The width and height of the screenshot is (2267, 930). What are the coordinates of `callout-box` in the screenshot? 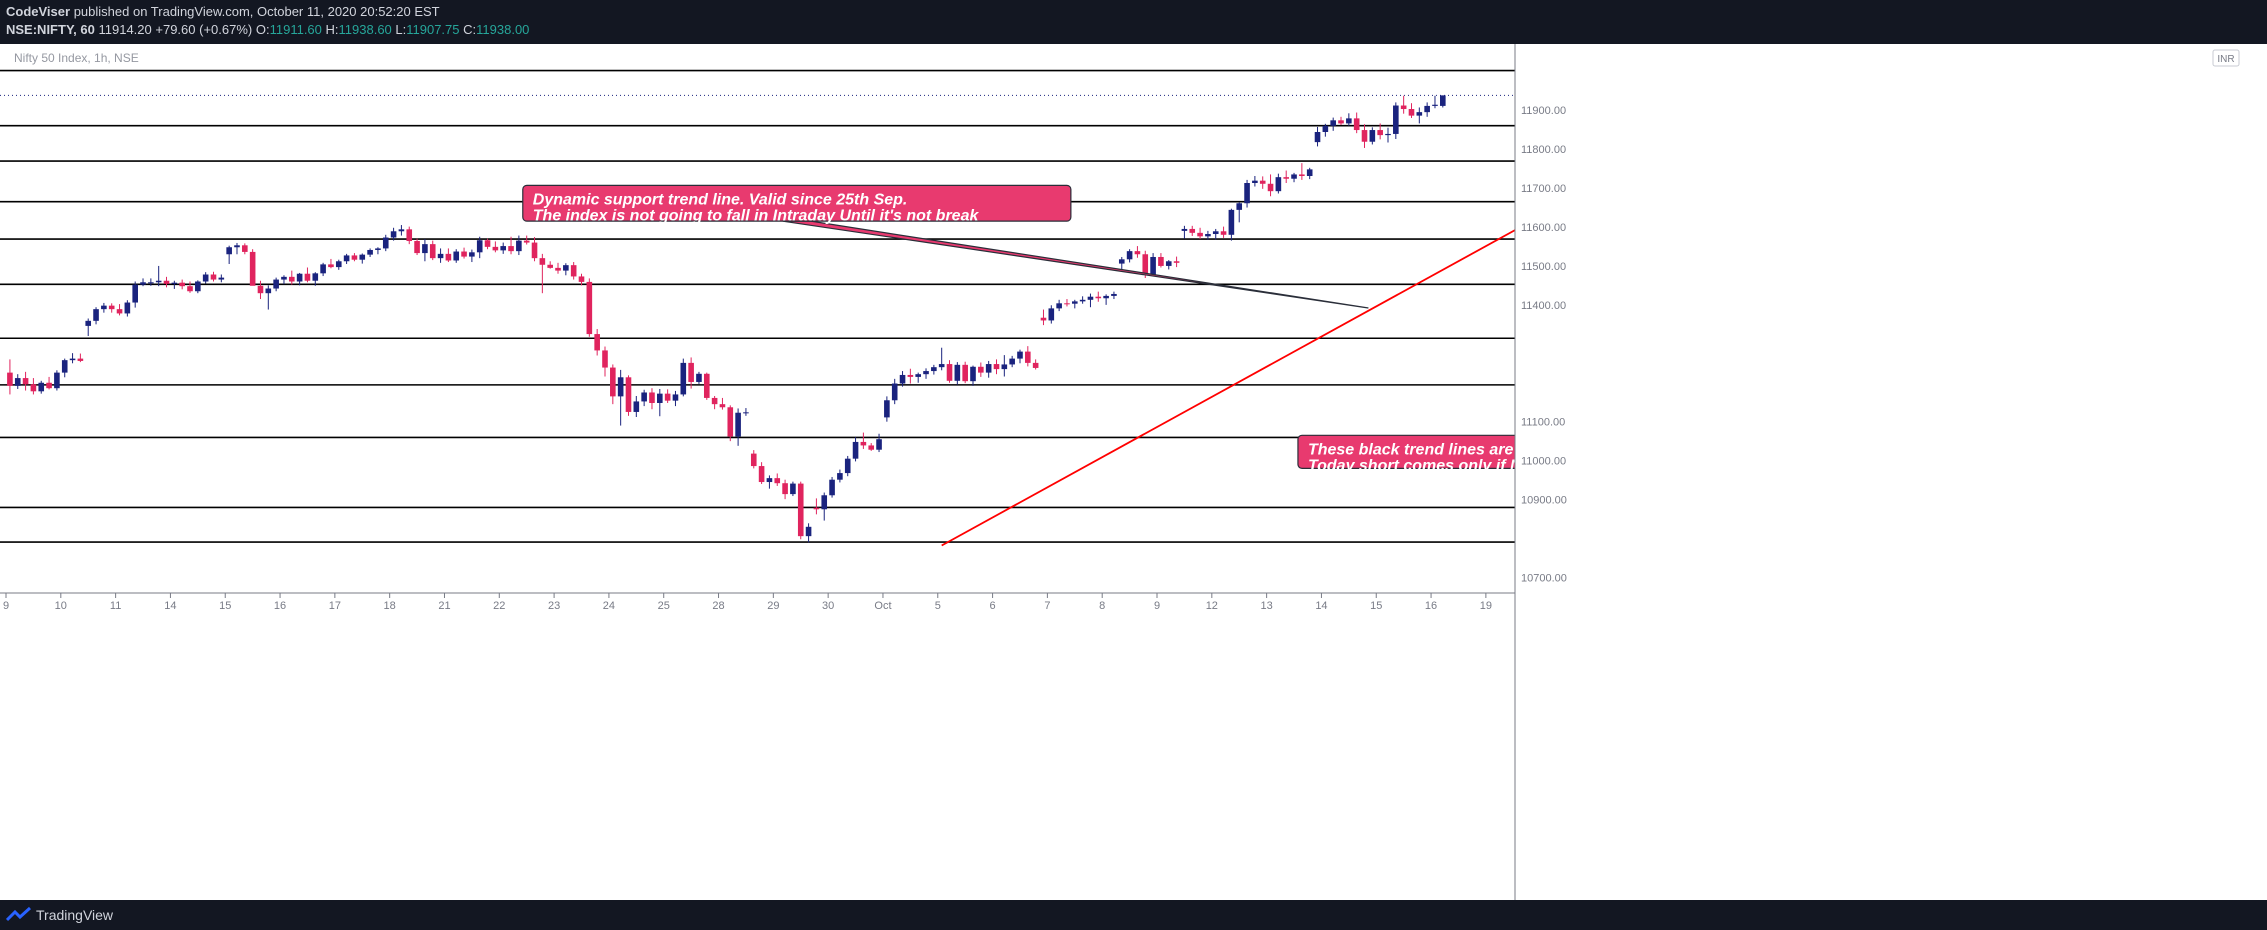 It's located at (797, 203).